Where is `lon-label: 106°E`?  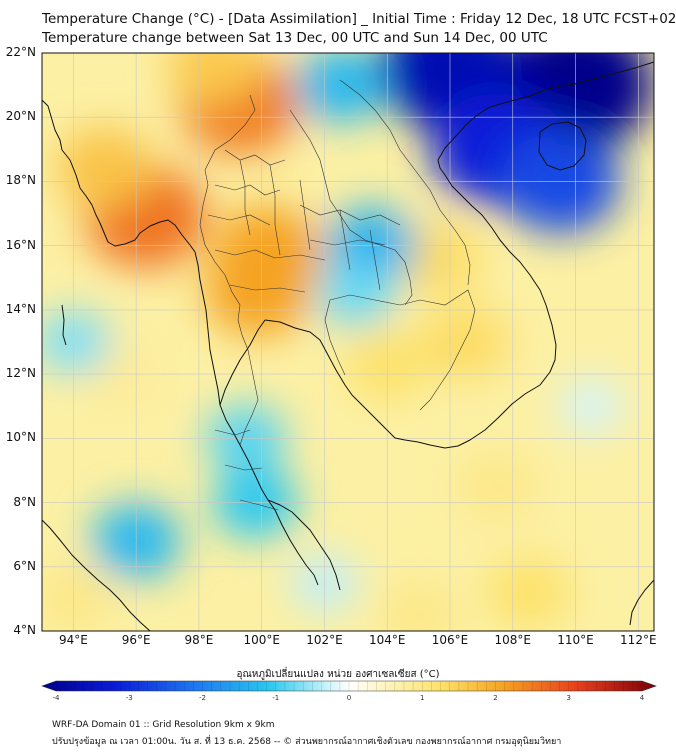
lon-label: 106°E is located at coordinates (450, 640).